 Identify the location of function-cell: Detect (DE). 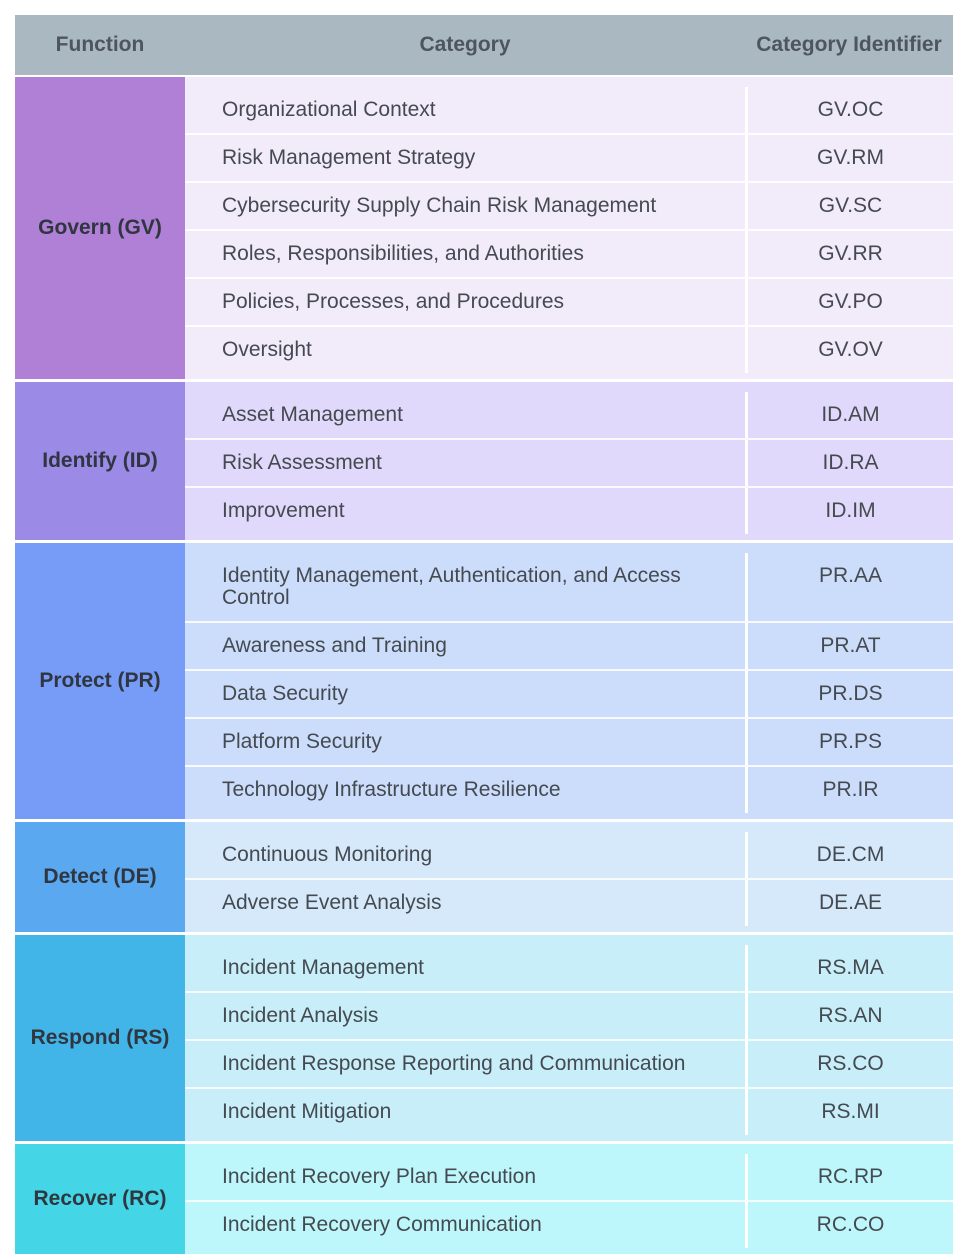
(100, 877).